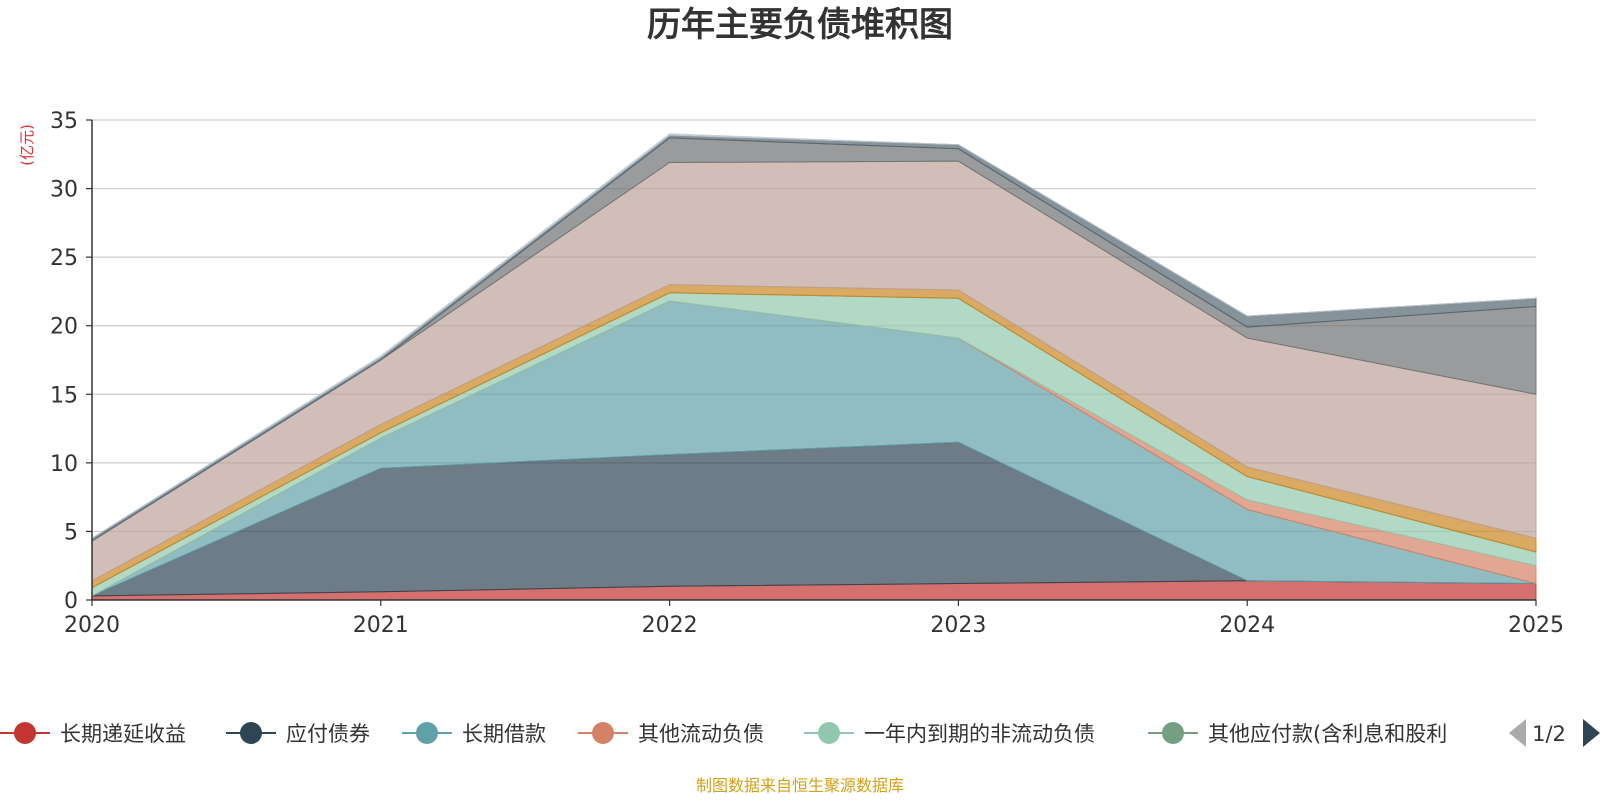 Image resolution: width=1600 pixels, height=800 pixels. I want to click on x-tick-label: 2025, so click(1536, 625).